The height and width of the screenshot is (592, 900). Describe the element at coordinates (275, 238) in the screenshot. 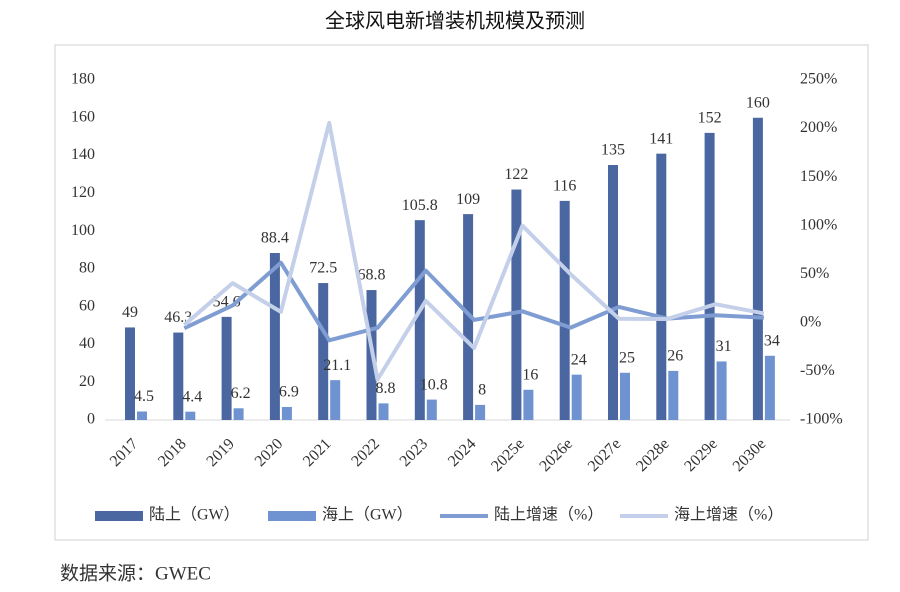

I see `data-label: 88.4` at that location.